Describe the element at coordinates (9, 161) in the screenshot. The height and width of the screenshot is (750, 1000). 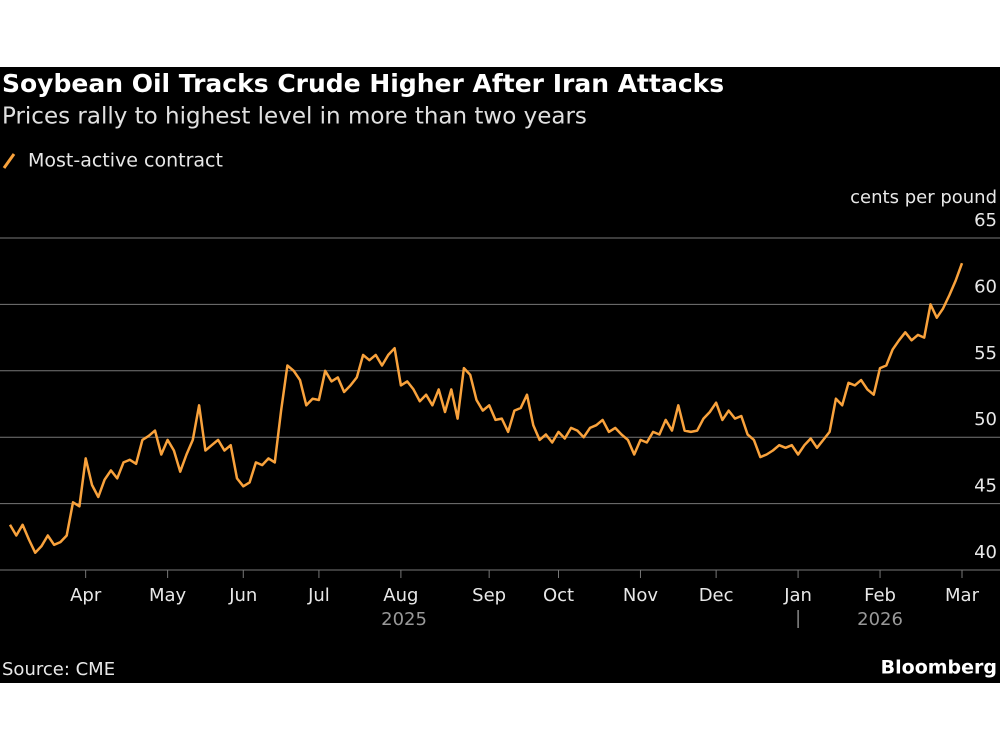
I see `legend-swatch` at that location.